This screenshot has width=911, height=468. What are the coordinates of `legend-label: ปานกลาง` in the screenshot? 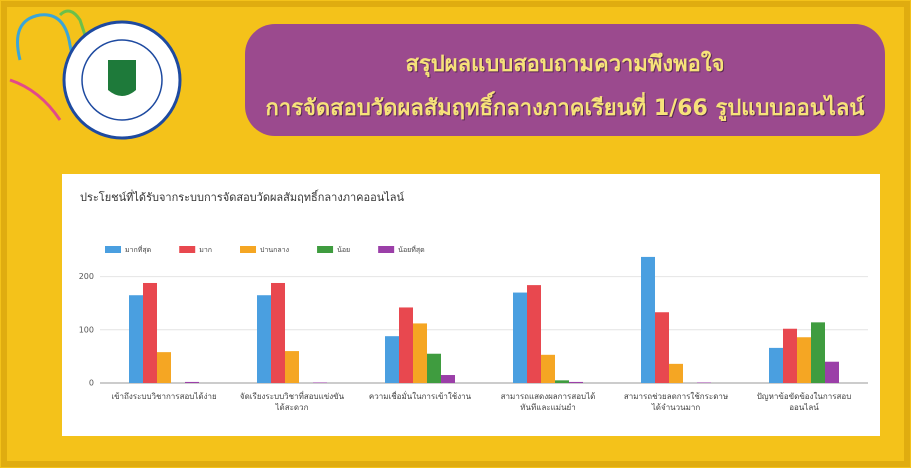 It's located at (274, 250).